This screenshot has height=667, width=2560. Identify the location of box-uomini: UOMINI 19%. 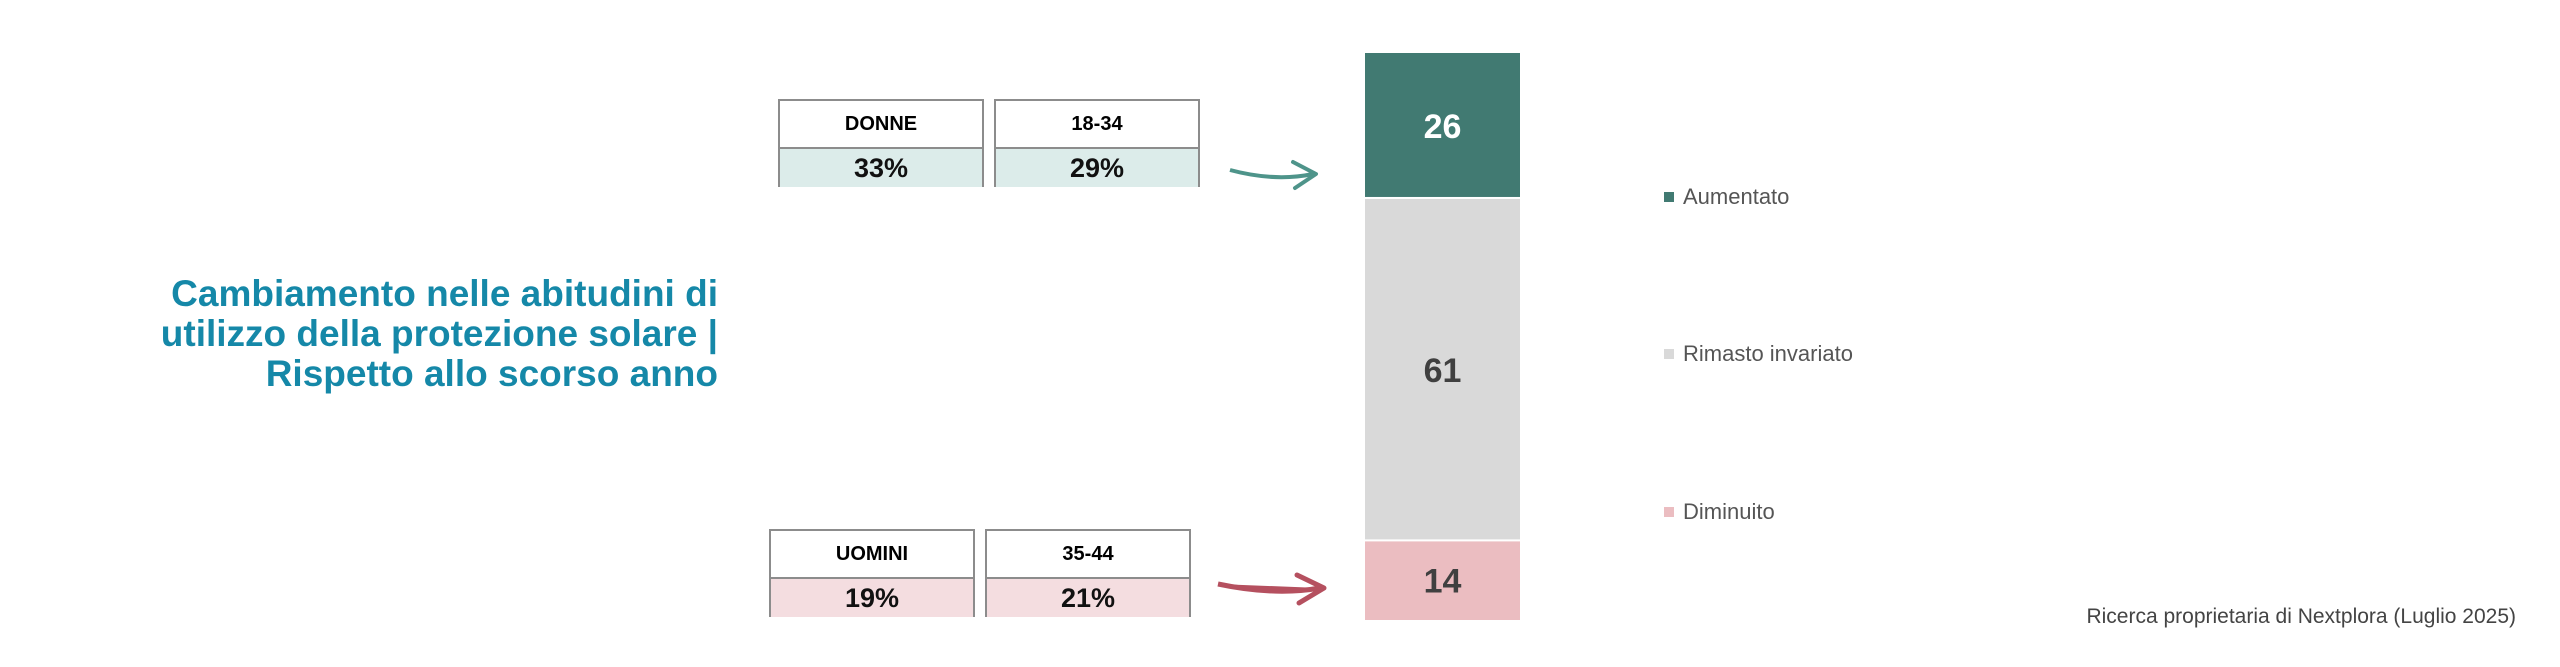
(872, 573).